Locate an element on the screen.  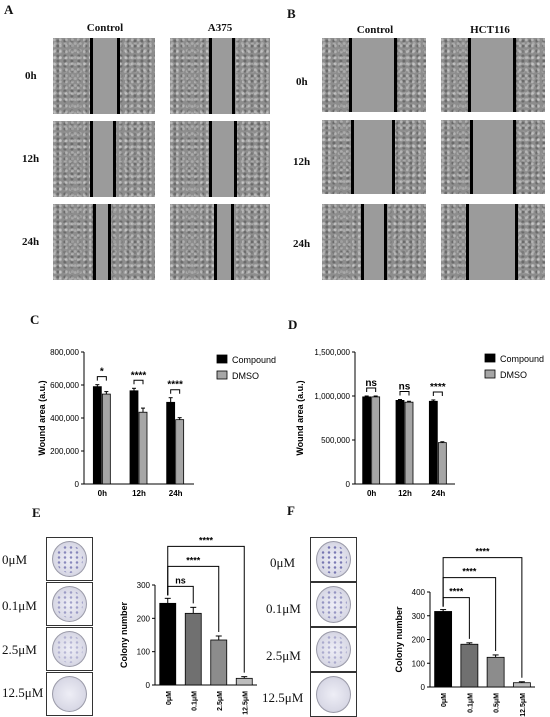
micrograph-a375-treated-24h is located at coordinates (220, 242).